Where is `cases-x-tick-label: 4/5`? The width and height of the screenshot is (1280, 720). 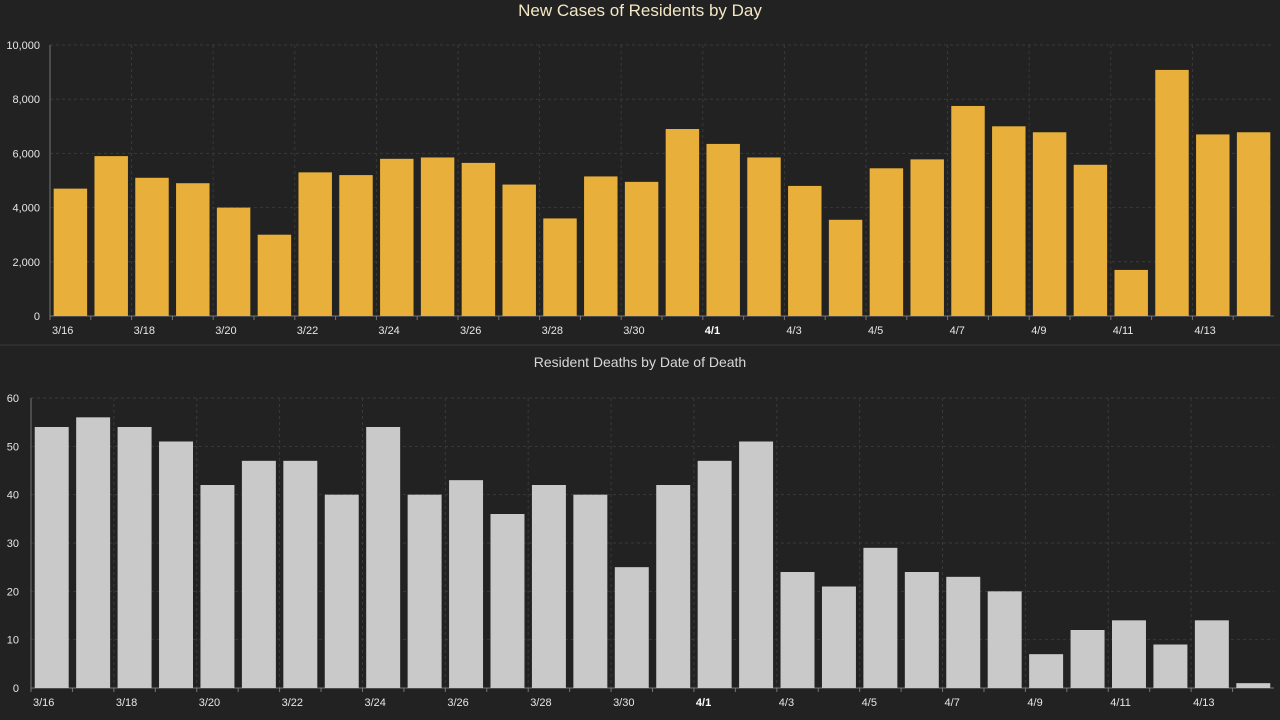 cases-x-tick-label: 4/5 is located at coordinates (875, 331).